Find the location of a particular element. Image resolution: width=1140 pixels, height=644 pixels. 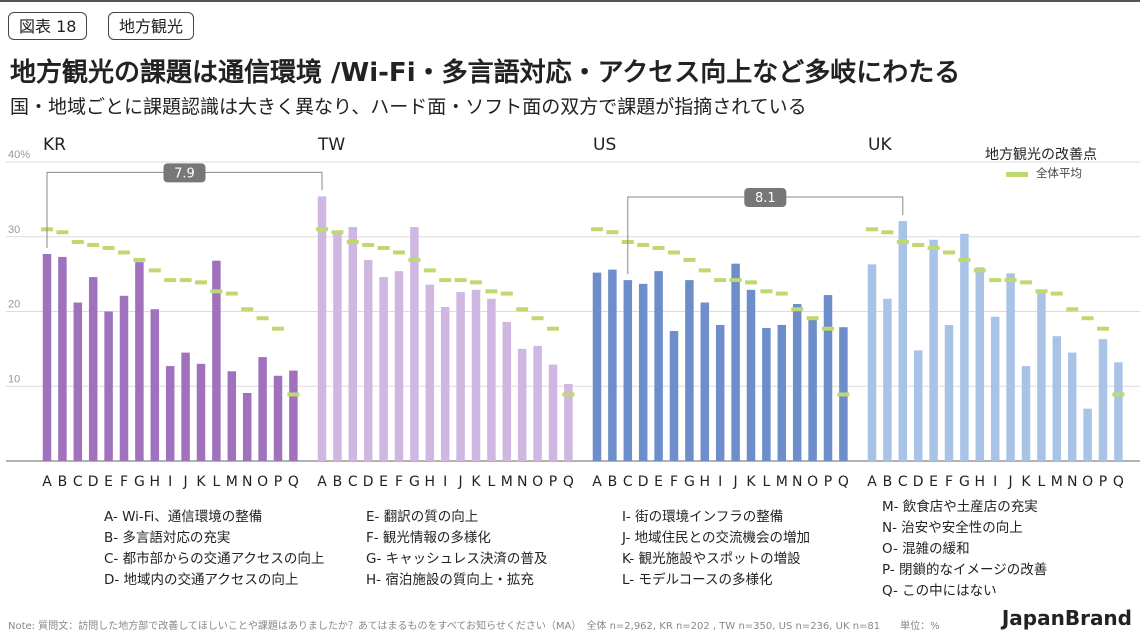

average-marker-uk-d is located at coordinates (918, 244).